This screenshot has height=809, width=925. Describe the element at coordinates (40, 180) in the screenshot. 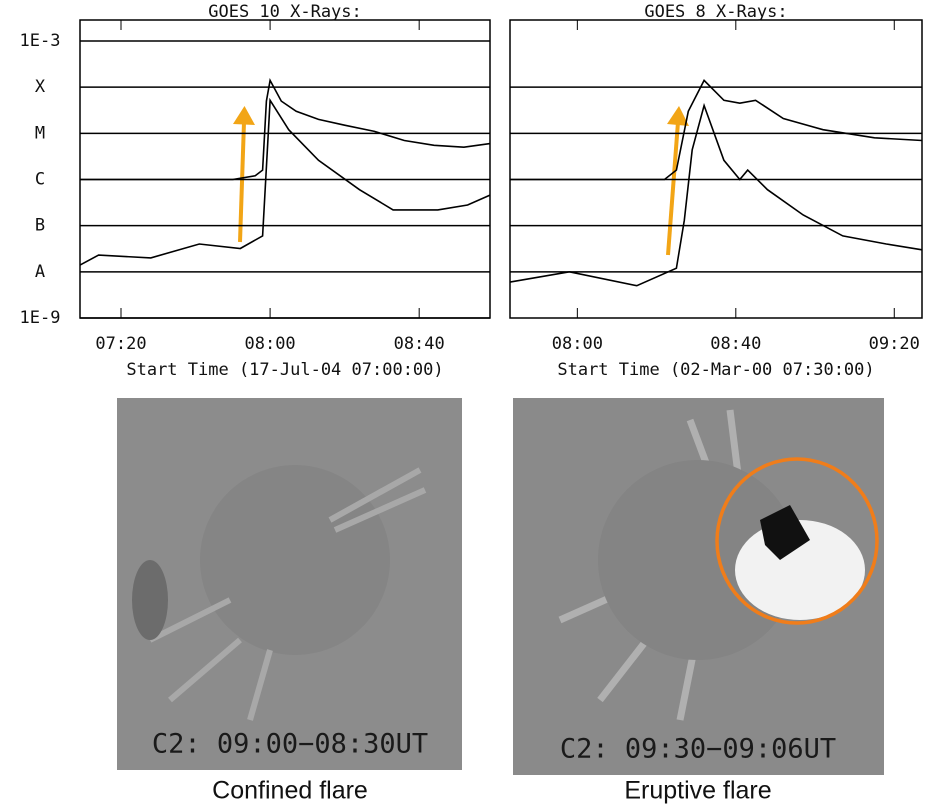

I see `y-tick-label: C` at that location.